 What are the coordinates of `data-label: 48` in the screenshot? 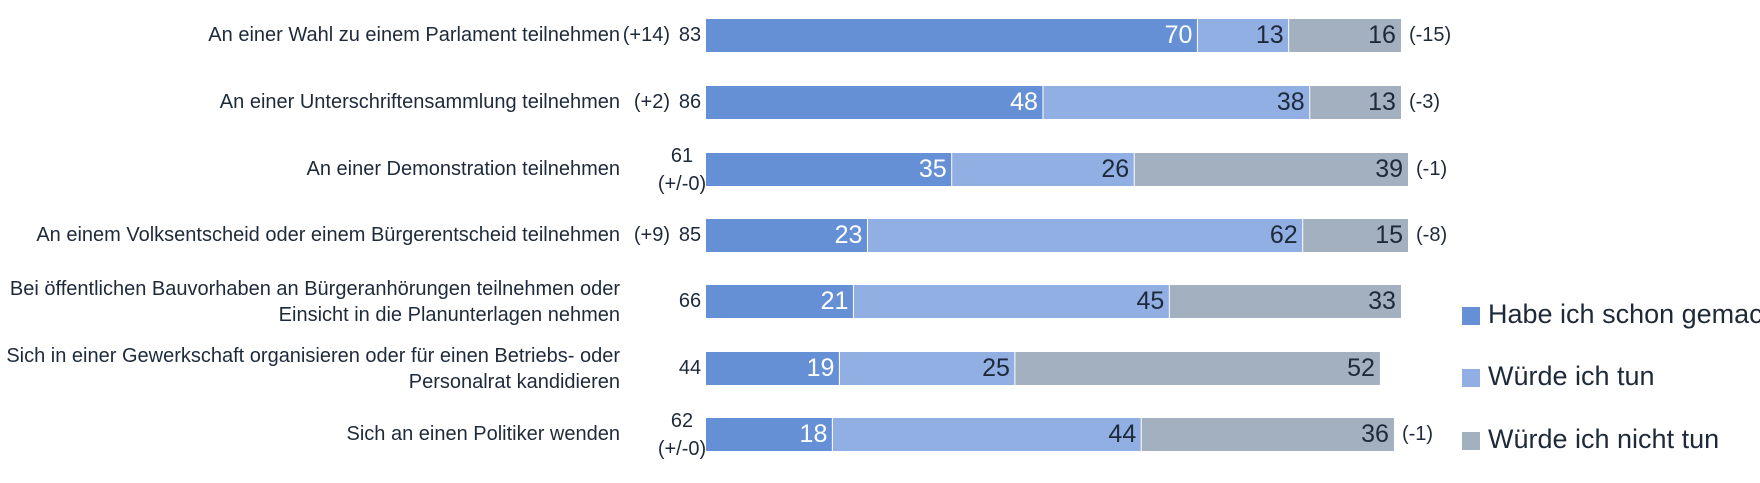 It's located at (1024, 102).